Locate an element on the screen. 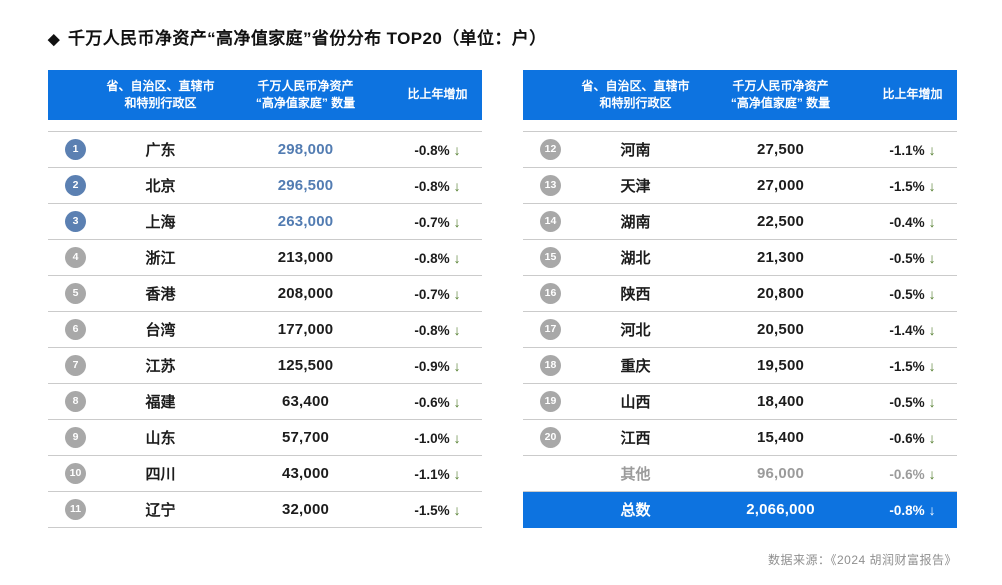 This screenshot has height=585, width=1002. table-row: 19 山西 18,400 -0.5% ↓ is located at coordinates (740, 402).